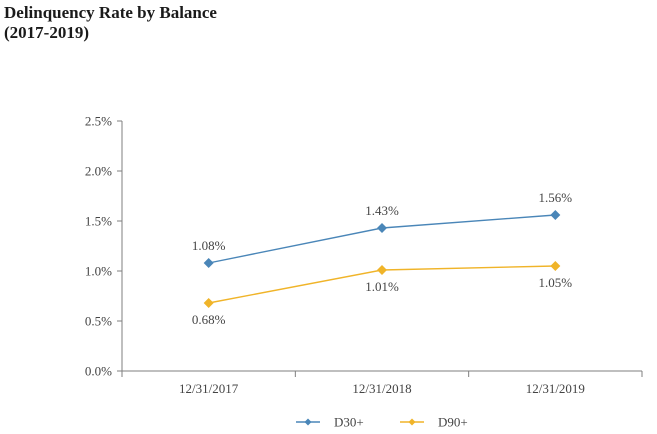  What do you see at coordinates (46, 32) in the screenshot?
I see `chart-title-line2: (2017-2019)` at bounding box center [46, 32].